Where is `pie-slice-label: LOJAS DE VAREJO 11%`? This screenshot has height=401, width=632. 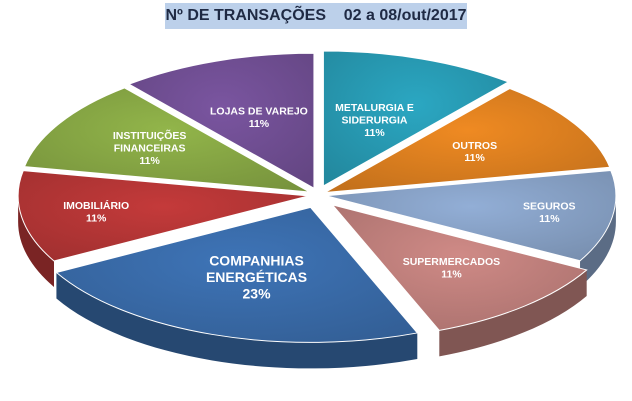 pie-slice-label: LOJAS DE VAREJO 11% is located at coordinates (259, 118).